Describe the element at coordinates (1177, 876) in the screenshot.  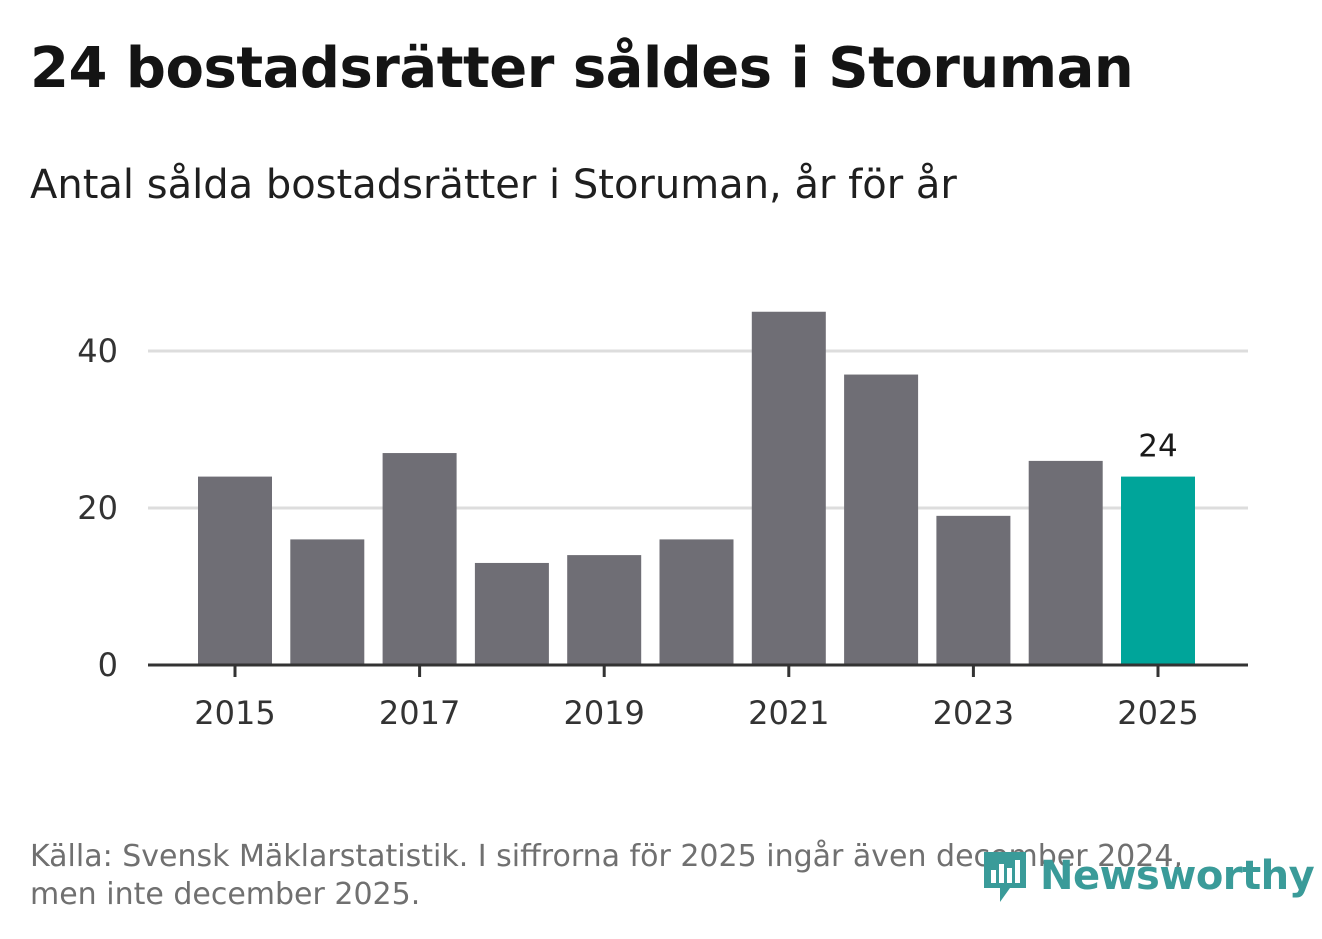
I see `newsworthy-logo-text: Newsworthy` at that location.